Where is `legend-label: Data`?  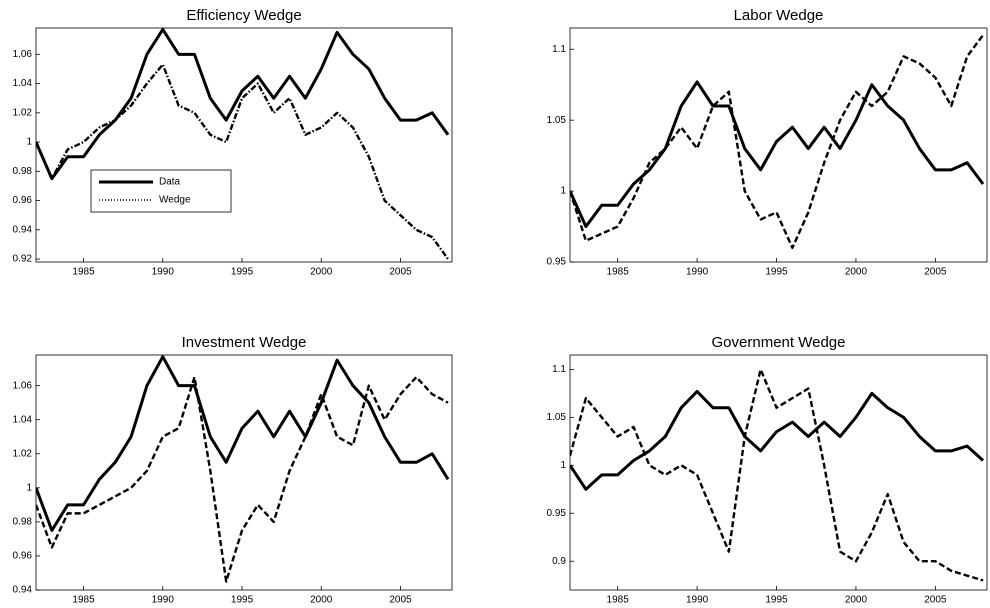
legend-label: Data is located at coordinates (170, 182).